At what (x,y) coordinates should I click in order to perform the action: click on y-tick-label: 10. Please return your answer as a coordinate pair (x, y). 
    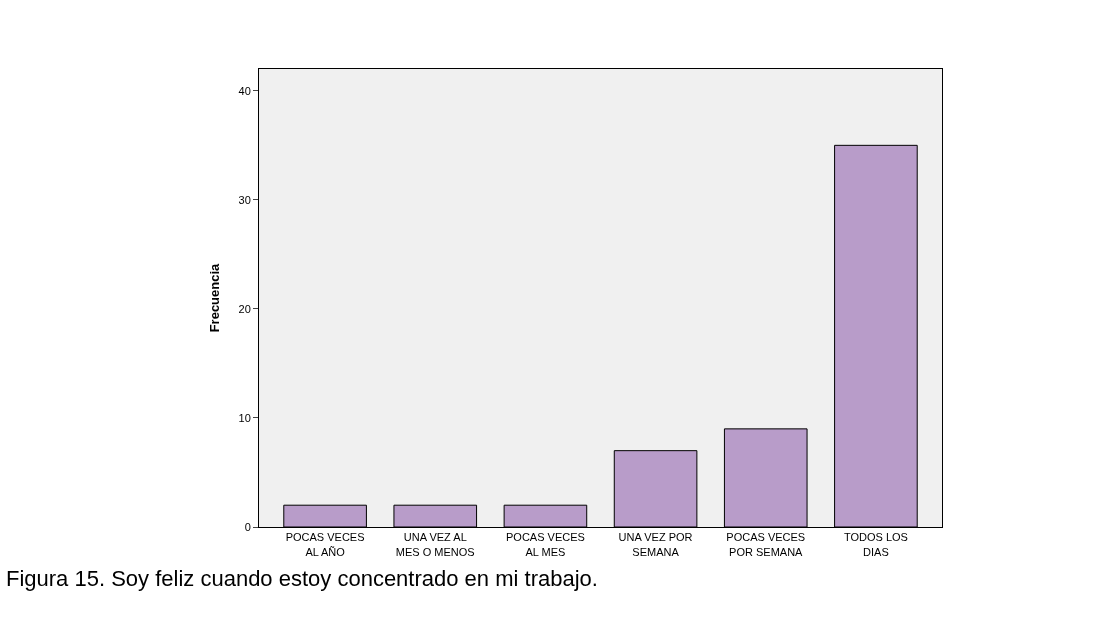
    Looking at the image, I should click on (244, 417).